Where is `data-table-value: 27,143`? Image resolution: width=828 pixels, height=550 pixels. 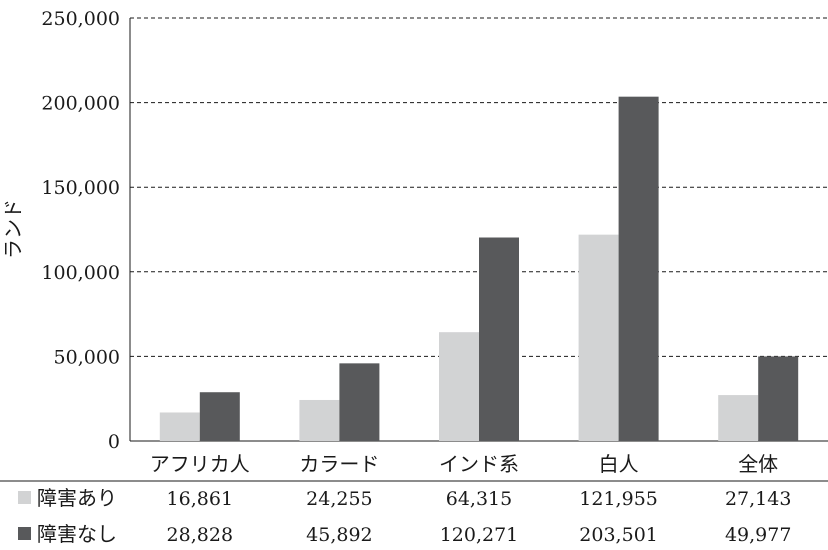 data-table-value: 27,143 is located at coordinates (758, 499).